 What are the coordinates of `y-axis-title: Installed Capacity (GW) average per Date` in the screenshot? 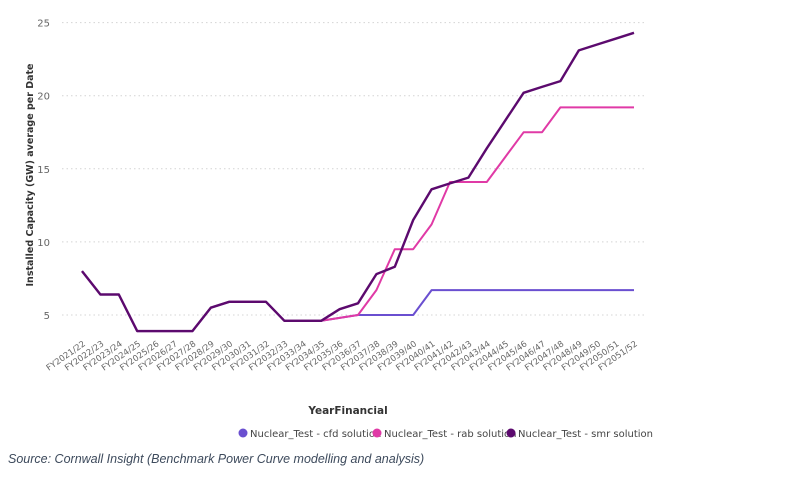 It's located at (30, 175).